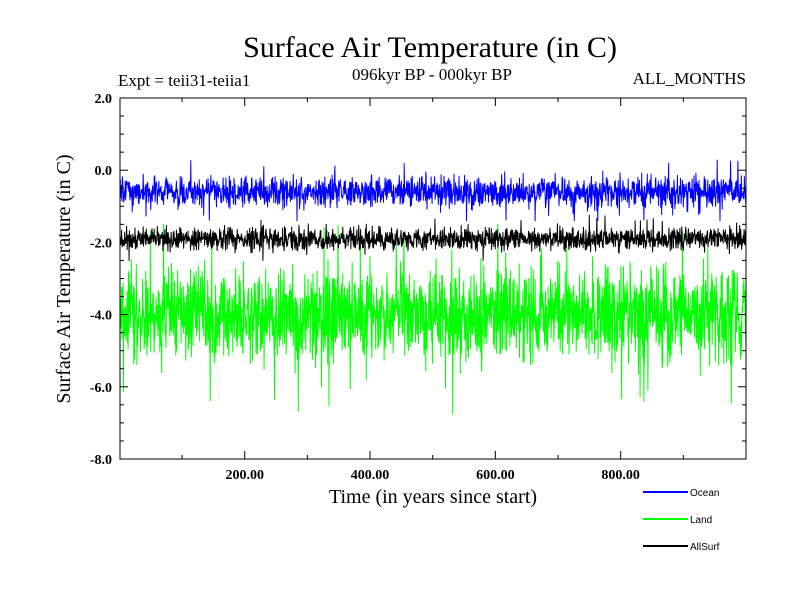 This screenshot has height=600, width=800. Describe the element at coordinates (433, 237) in the screenshot. I see `series-line-allsurf` at that location.